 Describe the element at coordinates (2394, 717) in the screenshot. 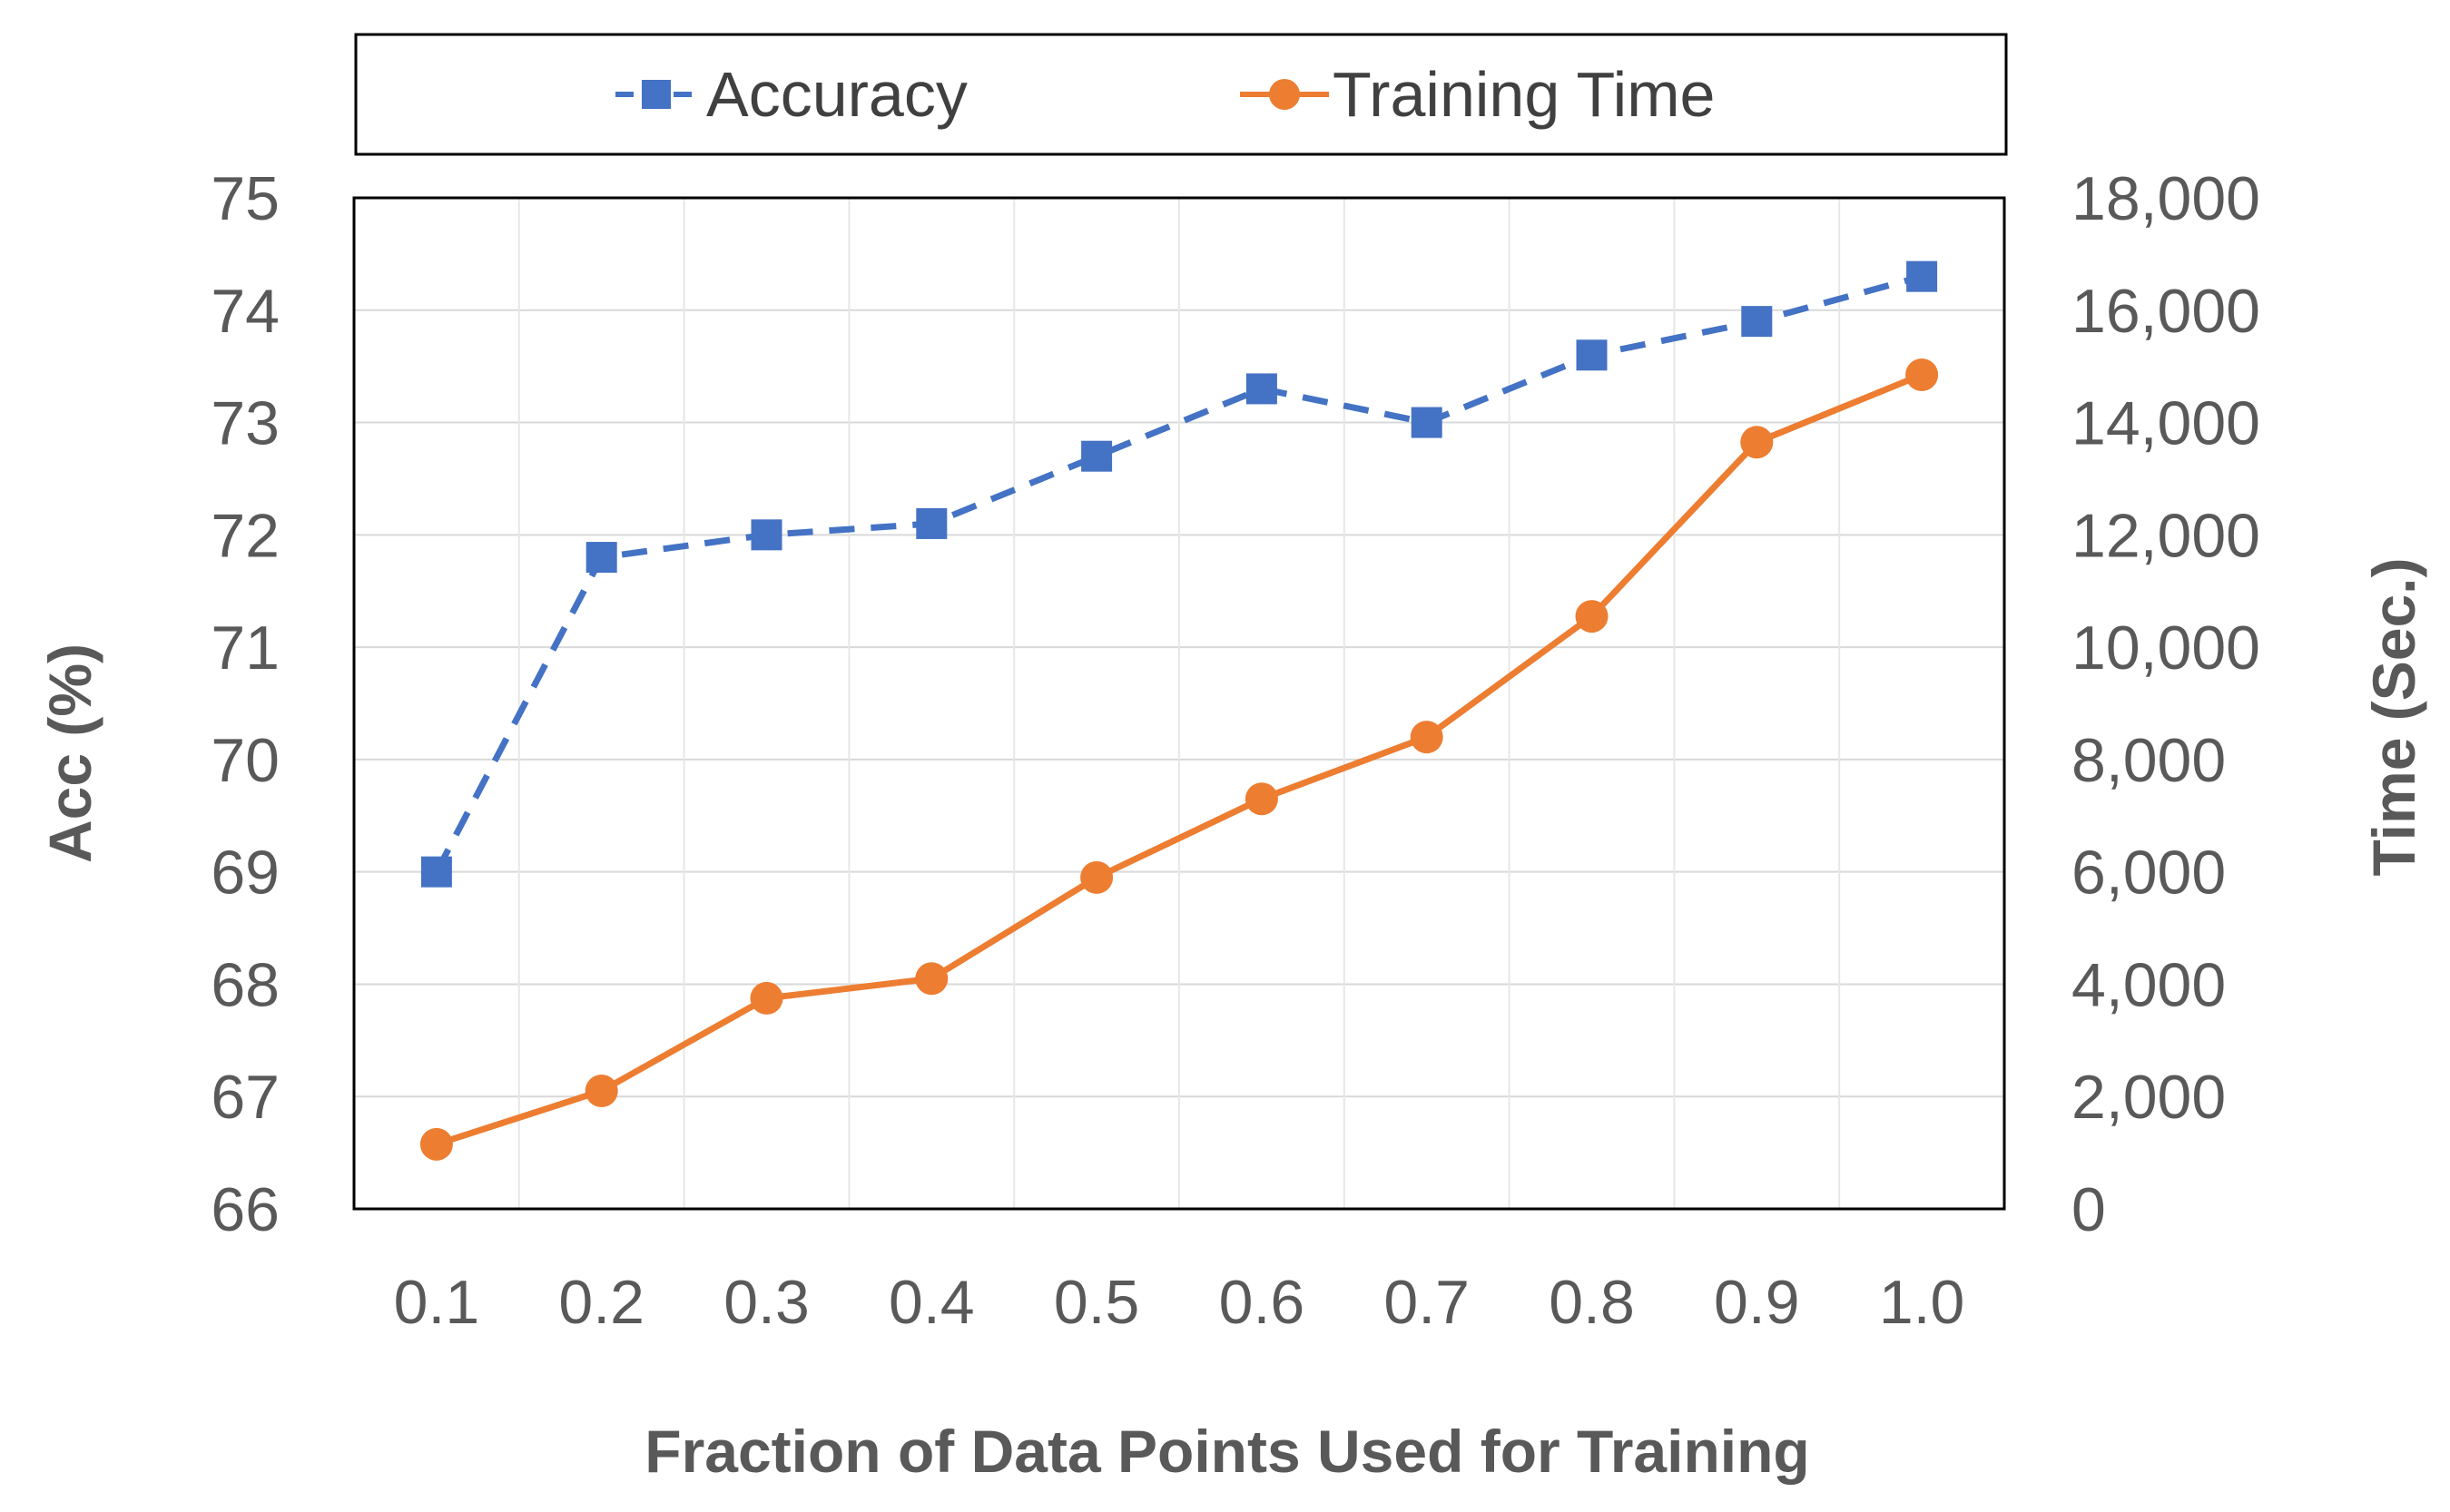

I see `y-right-axis-title: Time (Sec.)` at that location.